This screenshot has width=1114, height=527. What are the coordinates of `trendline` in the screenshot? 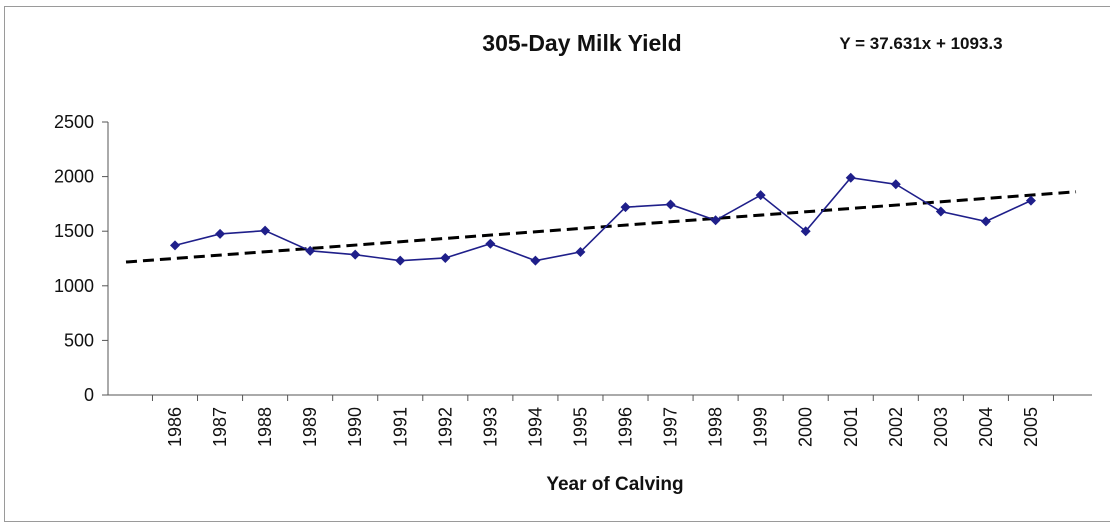 It's located at (601, 227).